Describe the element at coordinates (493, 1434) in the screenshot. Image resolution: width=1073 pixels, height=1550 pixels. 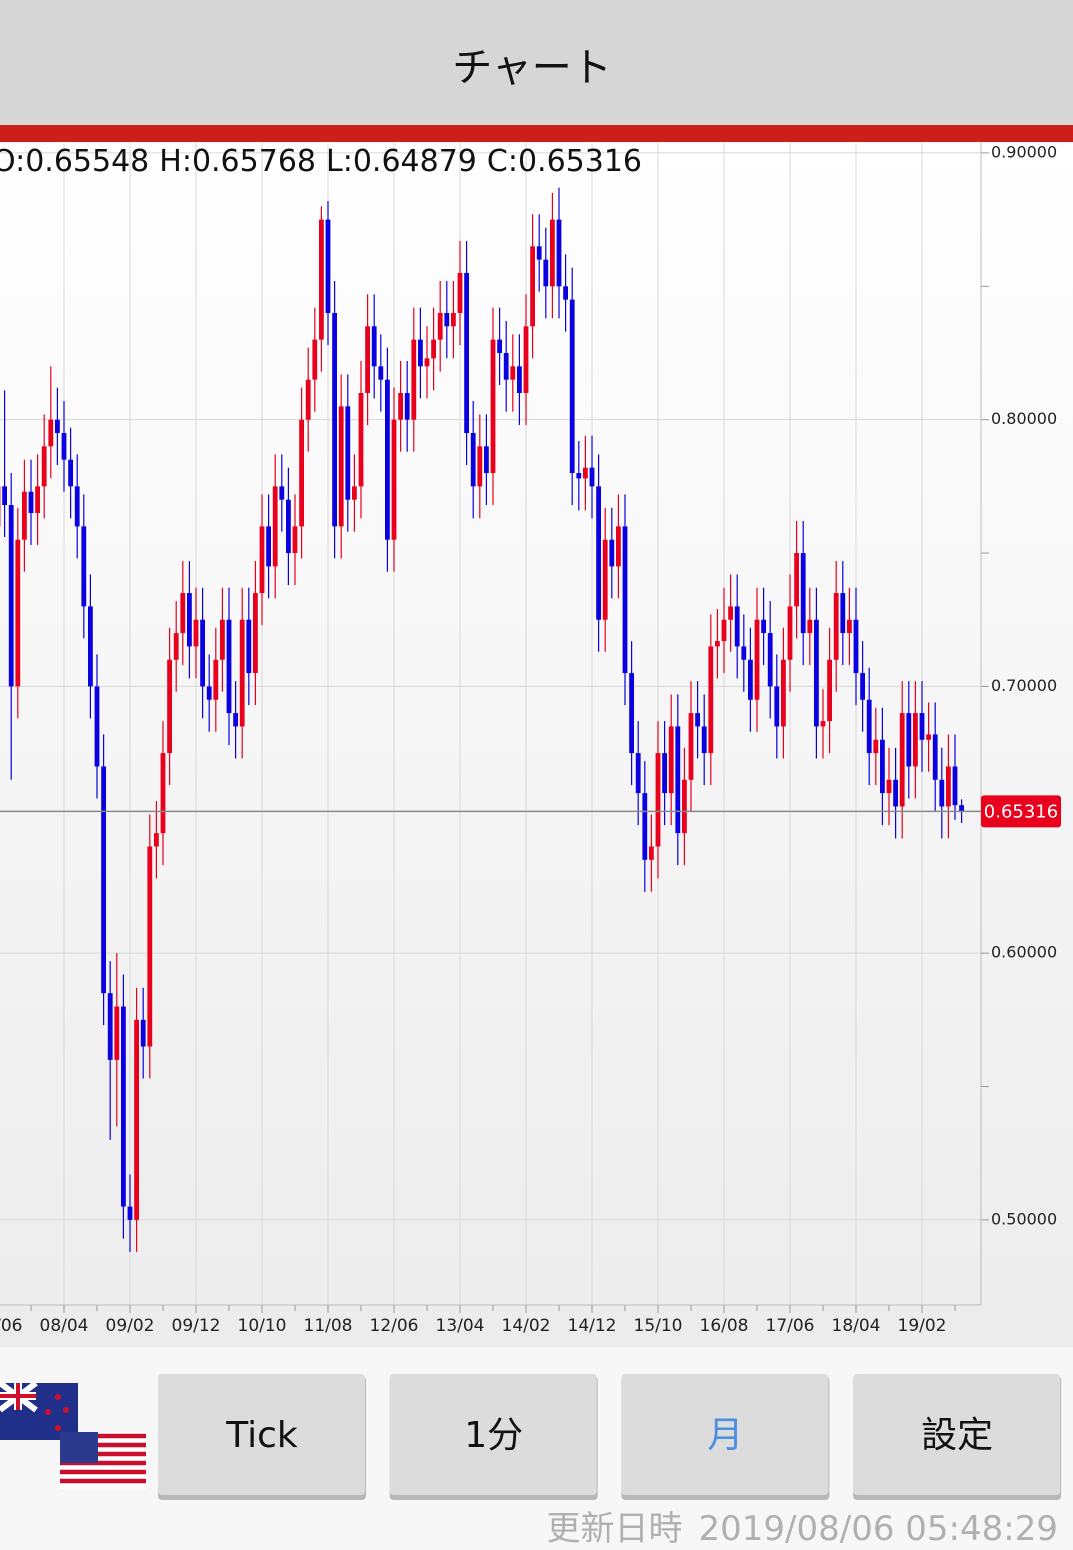
I see `button-face` at that location.